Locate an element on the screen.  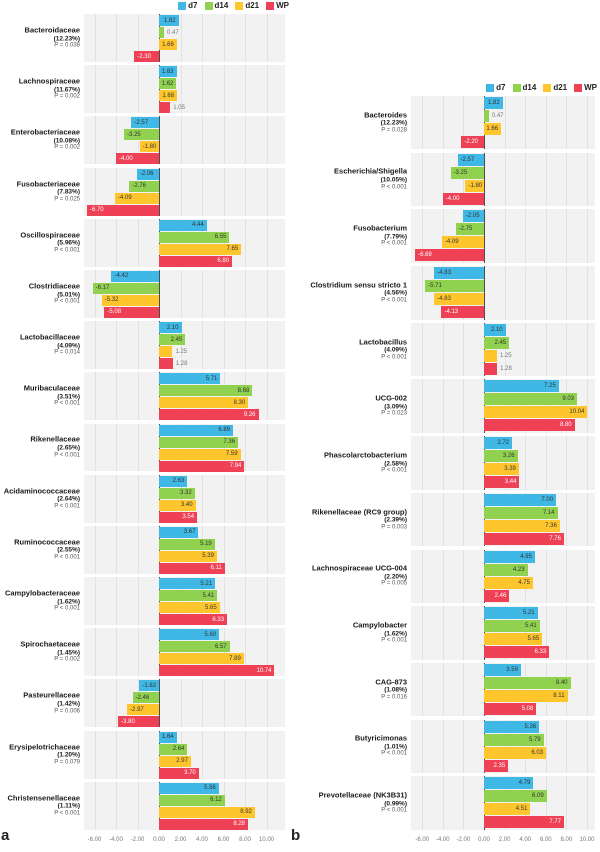
x-axis-tick-label: 0.00 is located at coordinates (159, 840).